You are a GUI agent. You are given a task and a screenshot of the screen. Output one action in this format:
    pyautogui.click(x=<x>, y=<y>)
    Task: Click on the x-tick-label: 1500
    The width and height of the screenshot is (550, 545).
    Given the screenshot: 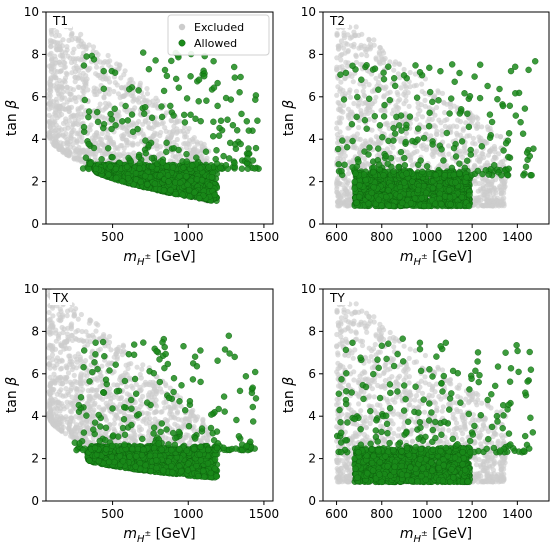 What is the action you would take?
    pyautogui.click(x=264, y=237)
    